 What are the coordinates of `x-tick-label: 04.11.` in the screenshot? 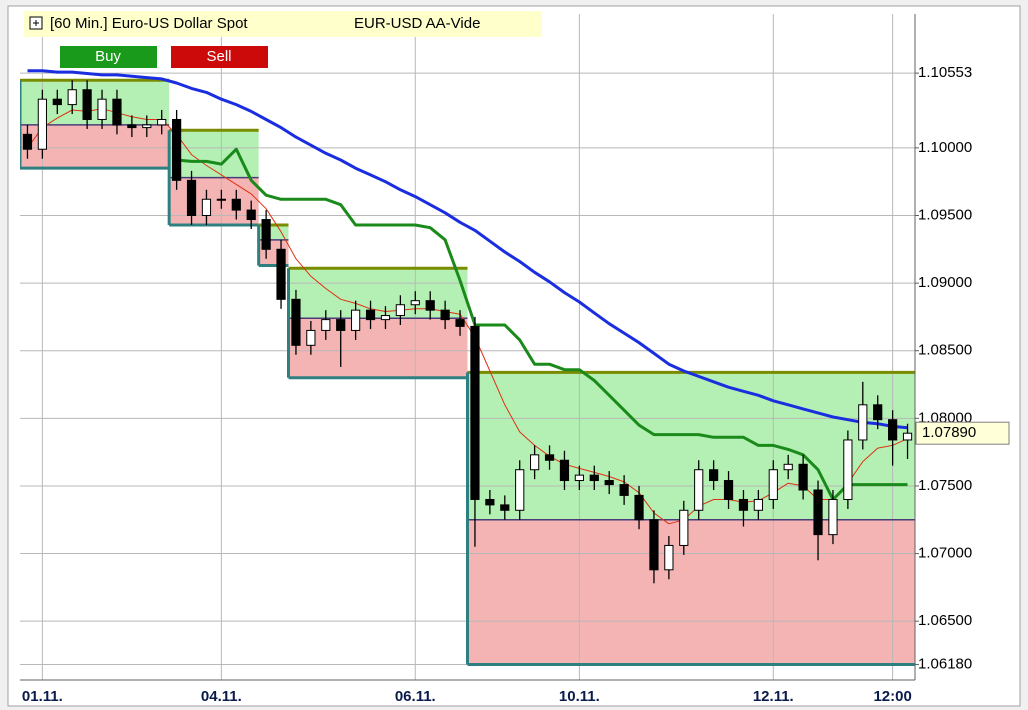 It's located at (221, 696).